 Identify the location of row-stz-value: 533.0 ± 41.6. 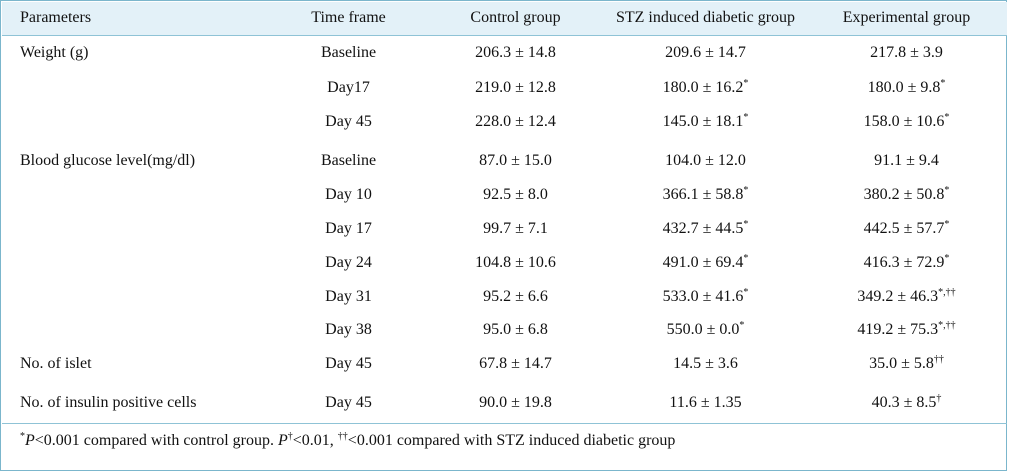
(703, 296).